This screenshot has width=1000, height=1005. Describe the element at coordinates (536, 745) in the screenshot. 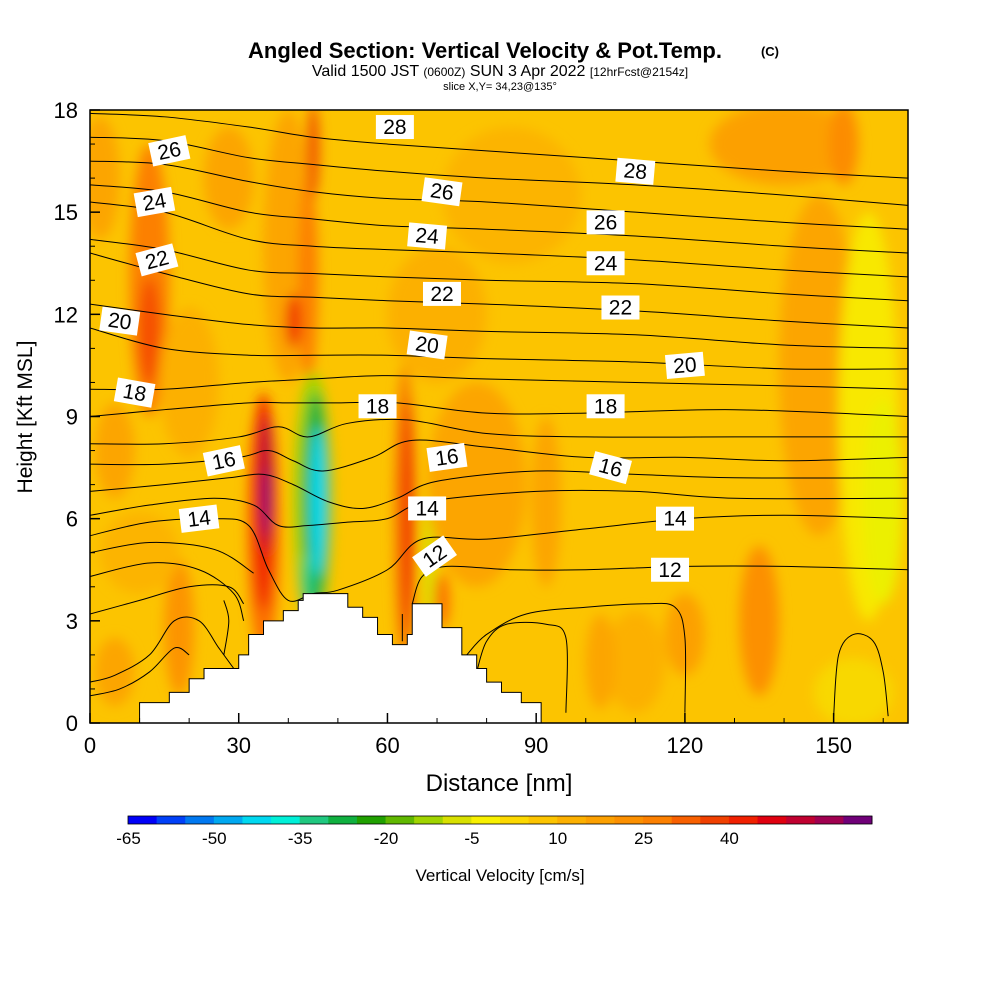

I see `x-tick-label: 90` at that location.